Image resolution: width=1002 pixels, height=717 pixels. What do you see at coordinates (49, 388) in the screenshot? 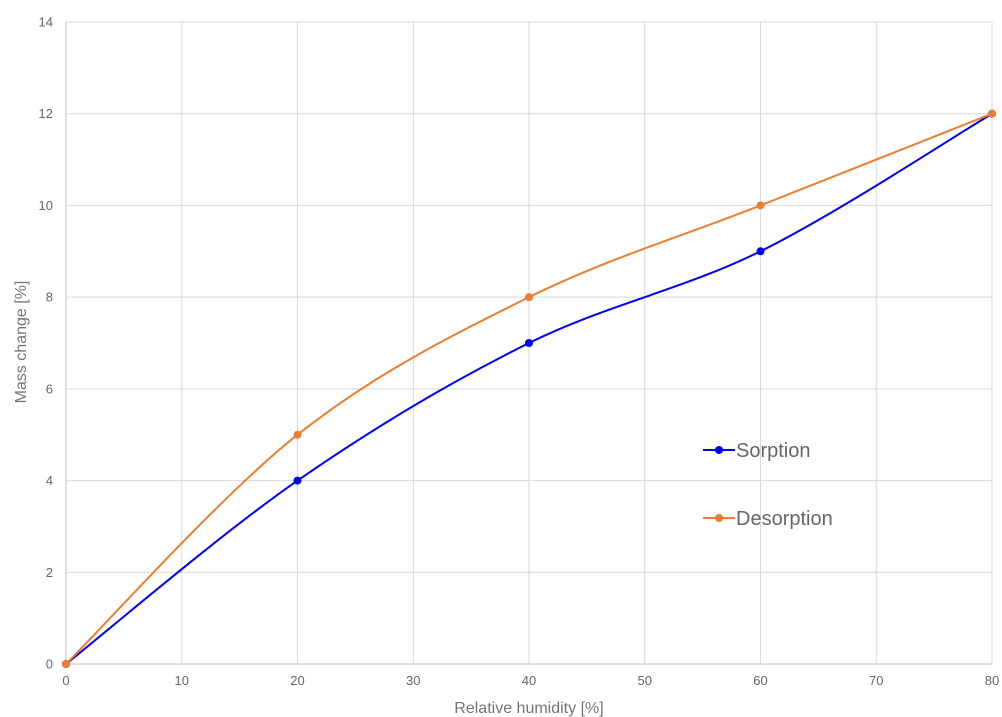
I see `y-tick-label: 6` at bounding box center [49, 388].